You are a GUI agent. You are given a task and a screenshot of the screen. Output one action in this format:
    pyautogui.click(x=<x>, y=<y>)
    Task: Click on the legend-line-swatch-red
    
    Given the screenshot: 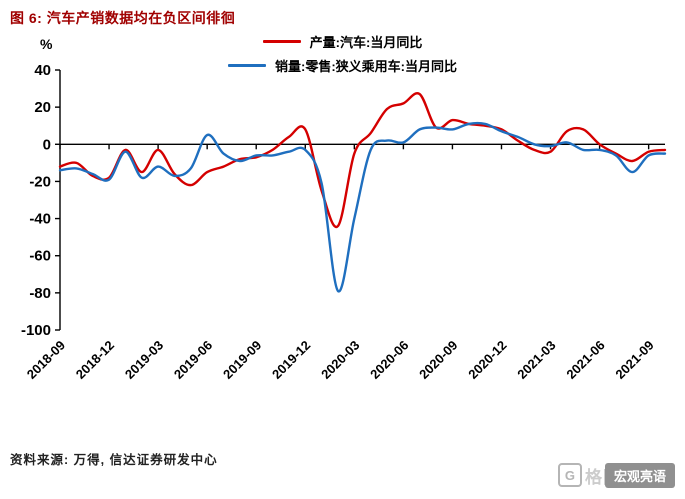 What is the action you would take?
    pyautogui.click(x=281, y=41)
    